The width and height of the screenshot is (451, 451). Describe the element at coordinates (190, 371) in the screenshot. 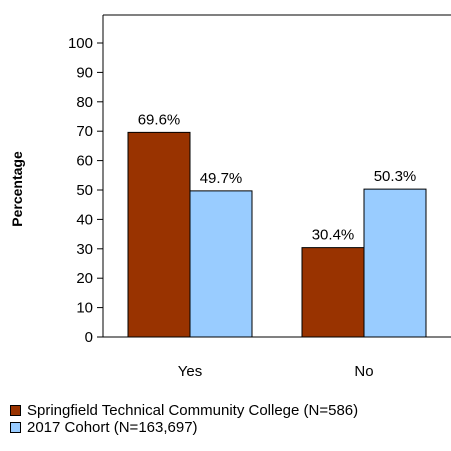

I see `x-category-label-yes: Yes` at that location.